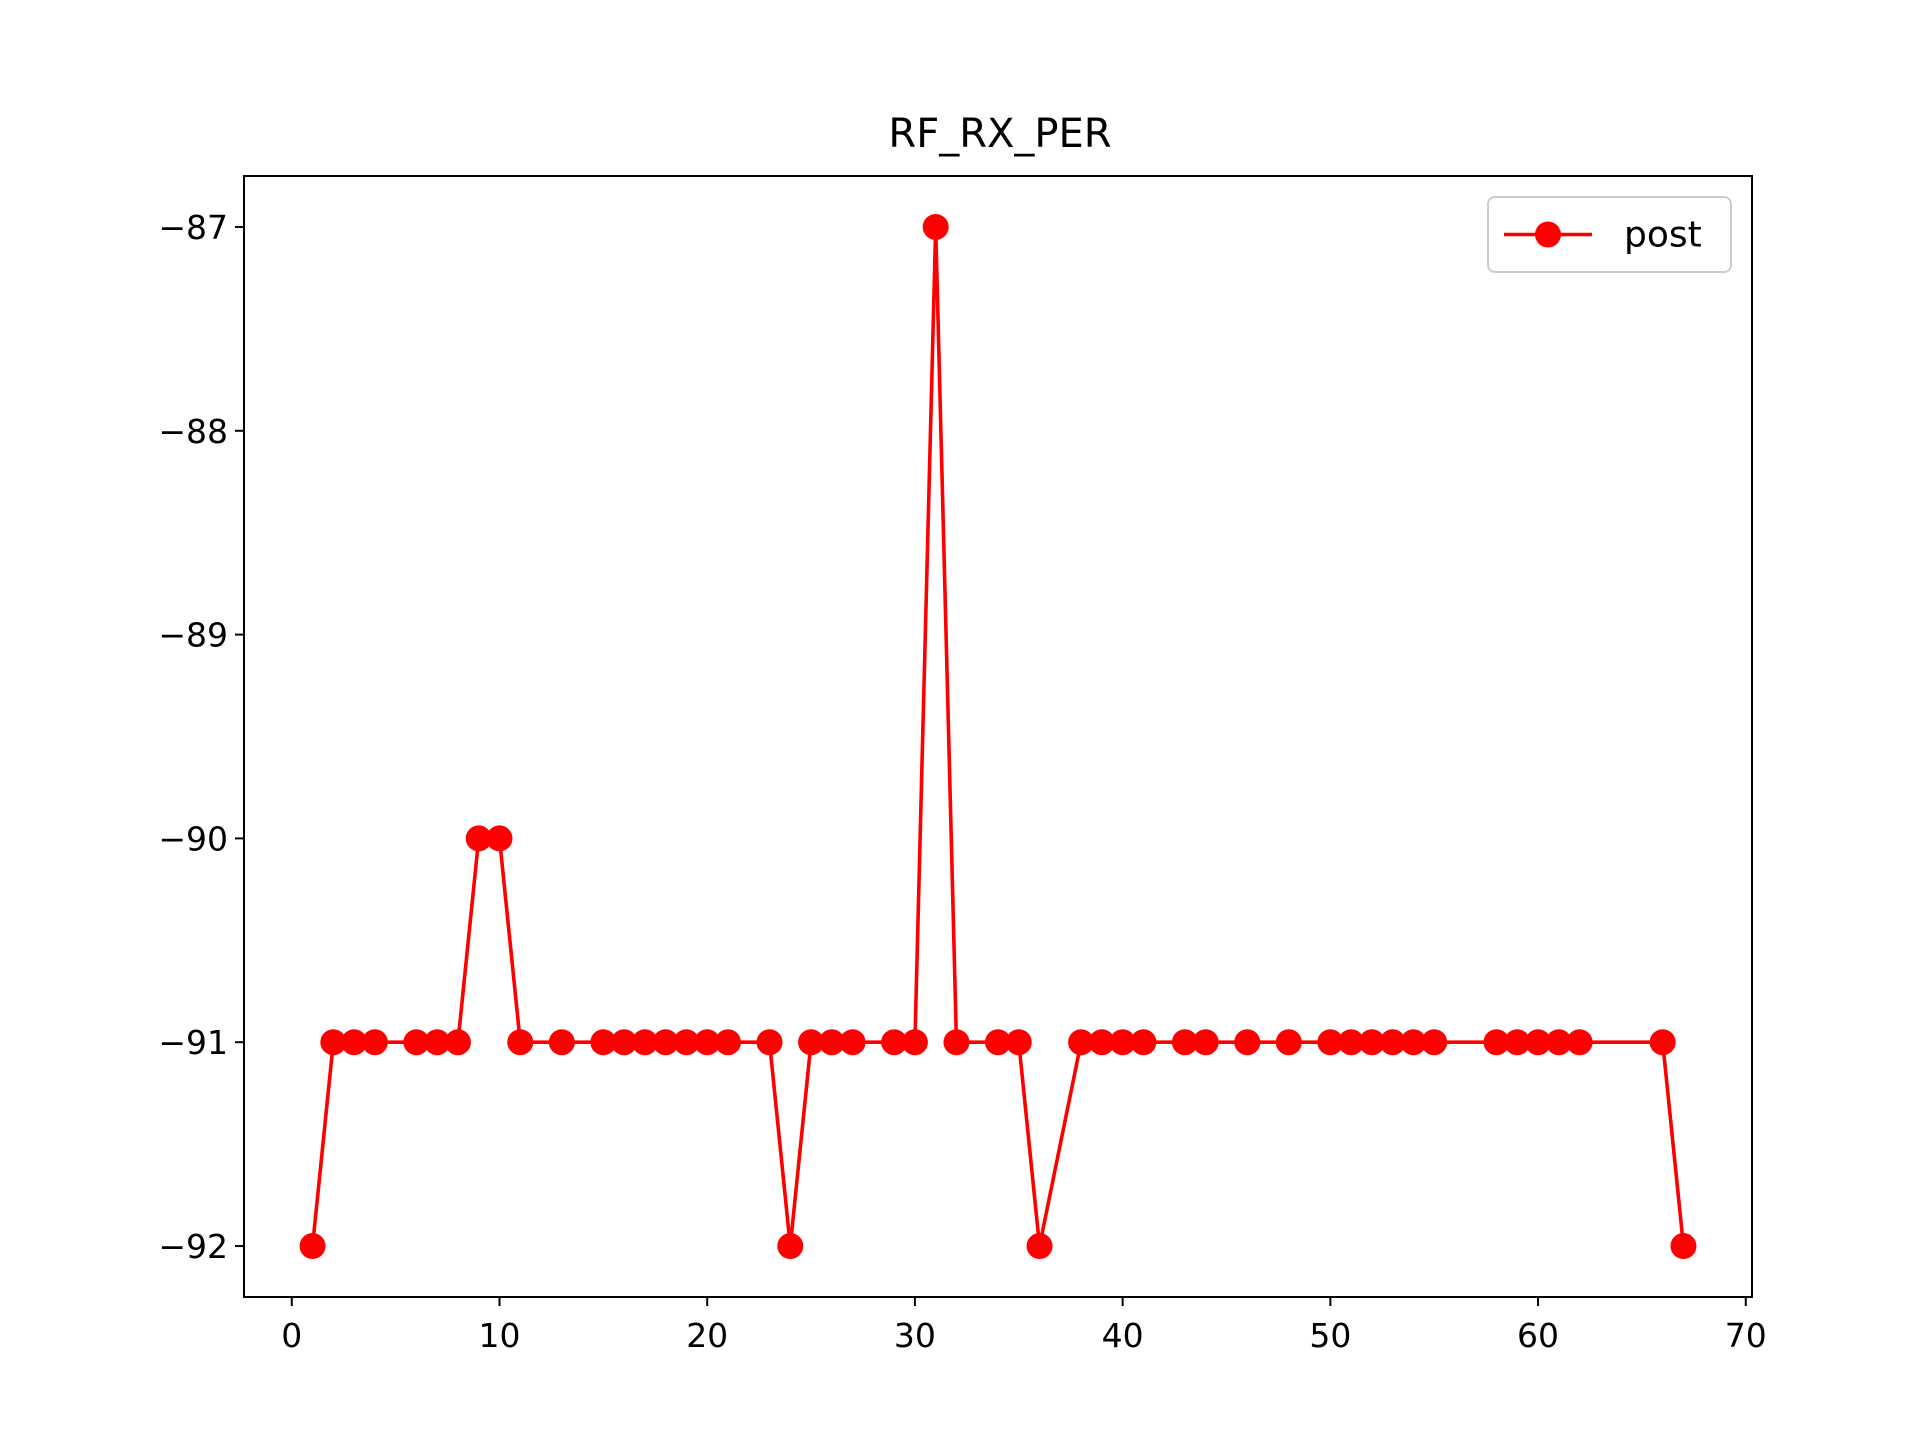 Image resolution: width=1920 pixels, height=1440 pixels. What do you see at coordinates (1538, 1335) in the screenshot?
I see `x-tick-label: 60` at bounding box center [1538, 1335].